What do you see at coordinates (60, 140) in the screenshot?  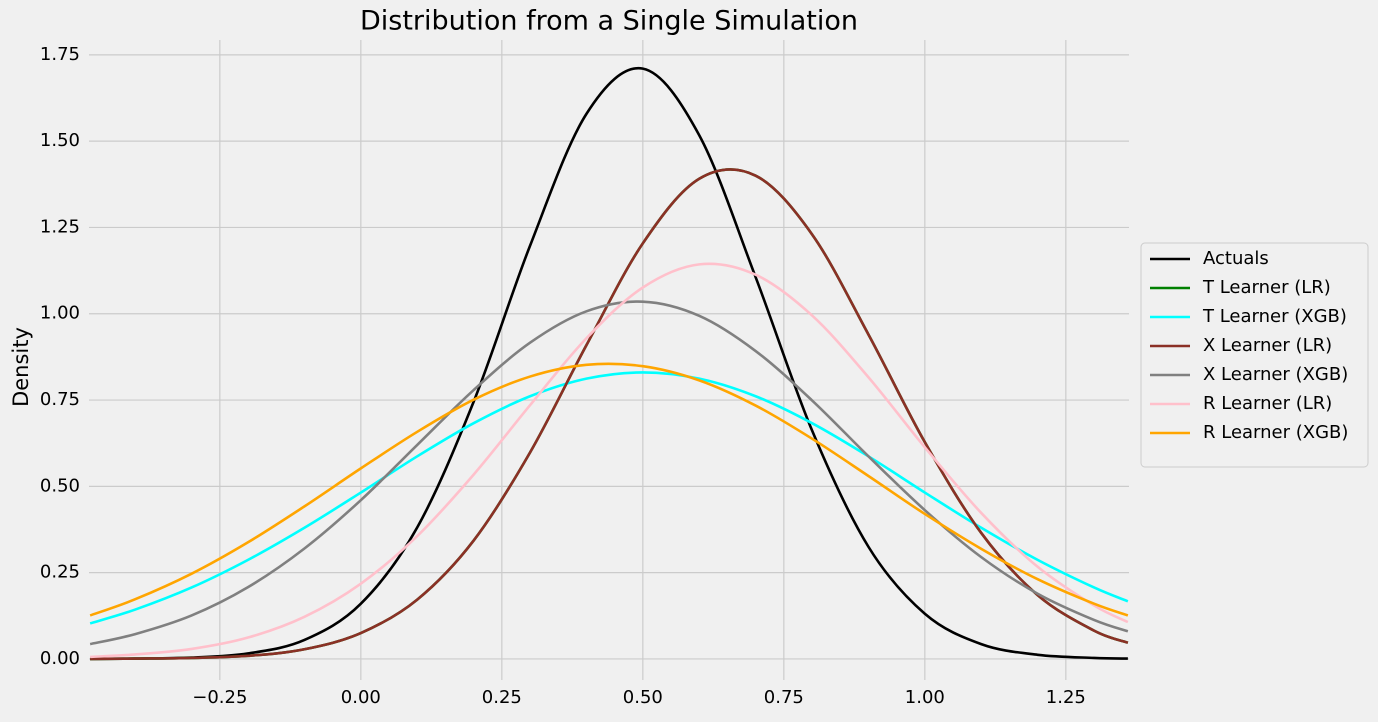 I see `y-tick-label: 1.50` at bounding box center [60, 140].